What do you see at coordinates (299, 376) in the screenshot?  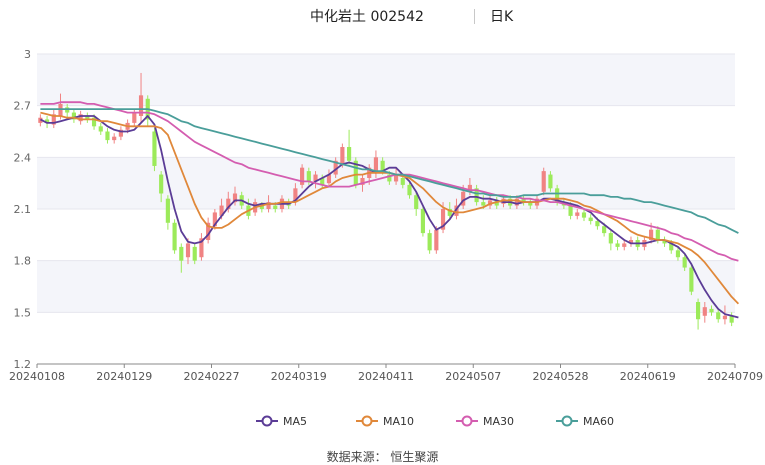 I see `x-tick-label: 20240319` at bounding box center [299, 376].